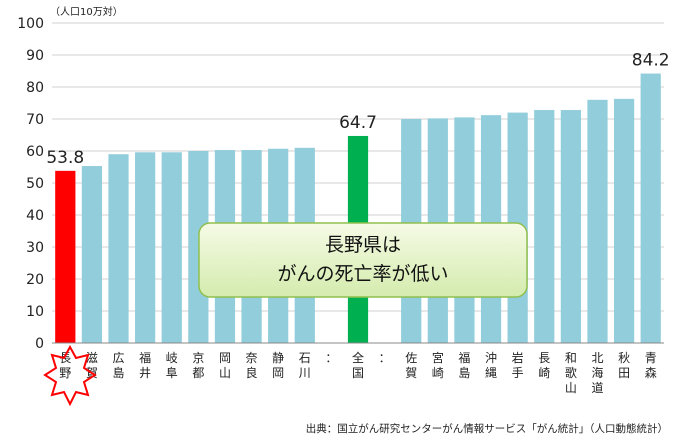  I want to click on category-label: 岐, so click(172, 358).